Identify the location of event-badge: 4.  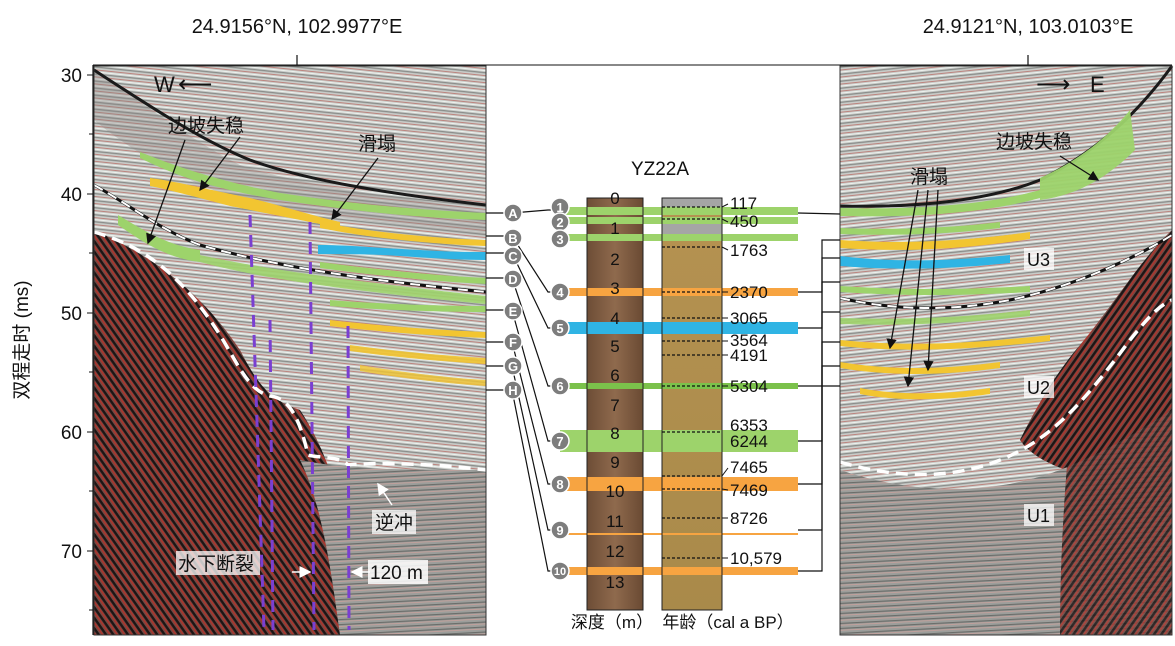
(560, 292).